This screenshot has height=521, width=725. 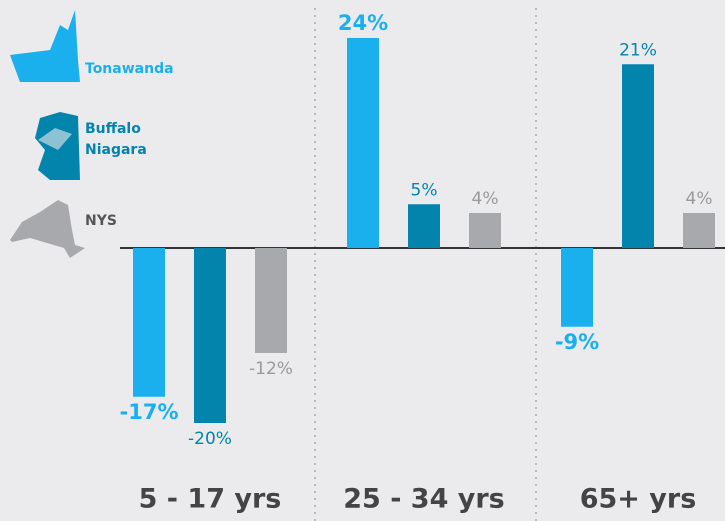 What do you see at coordinates (129, 69) in the screenshot?
I see `legend-label: Tonawanda` at bounding box center [129, 69].